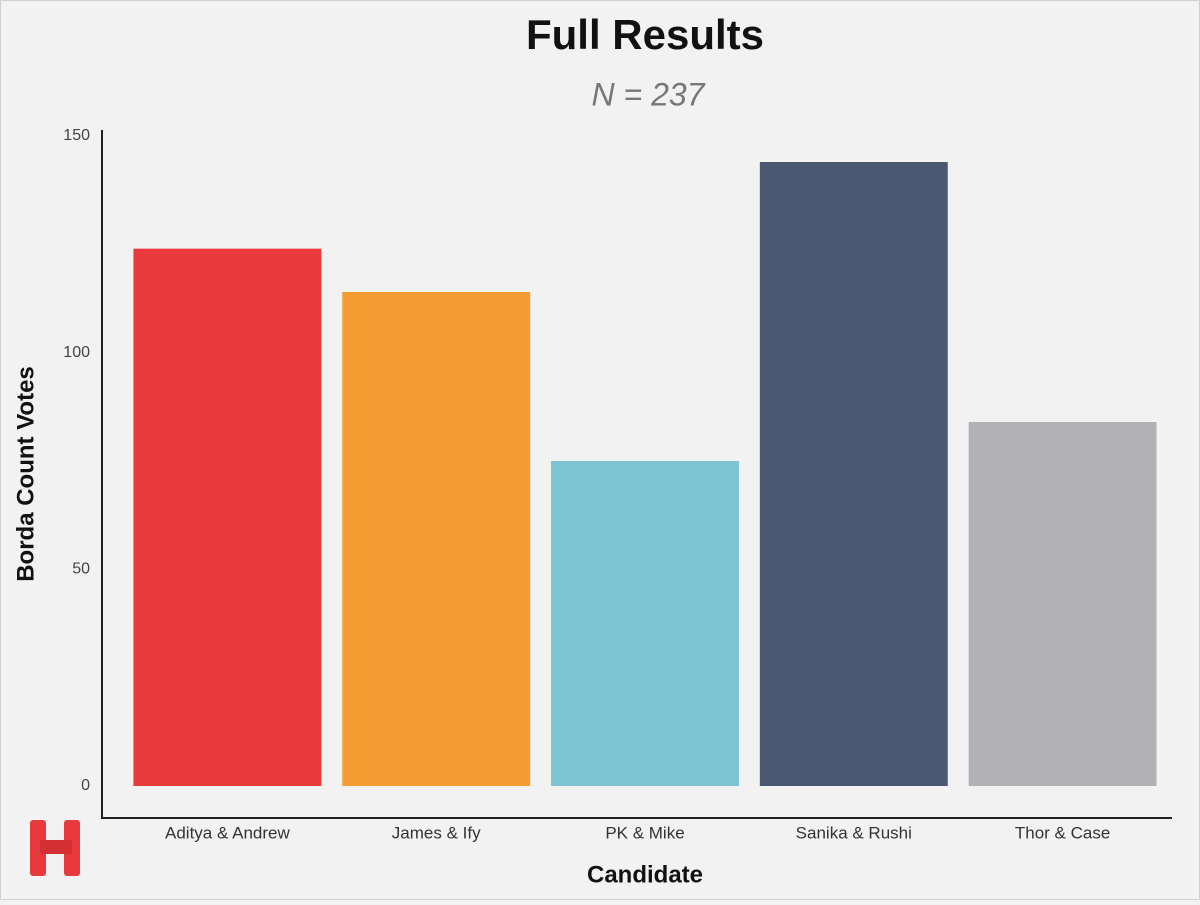 Image resolution: width=1200 pixels, height=905 pixels. Describe the element at coordinates (436, 832) in the screenshot. I see `x-tick-label: James & Ify` at that location.